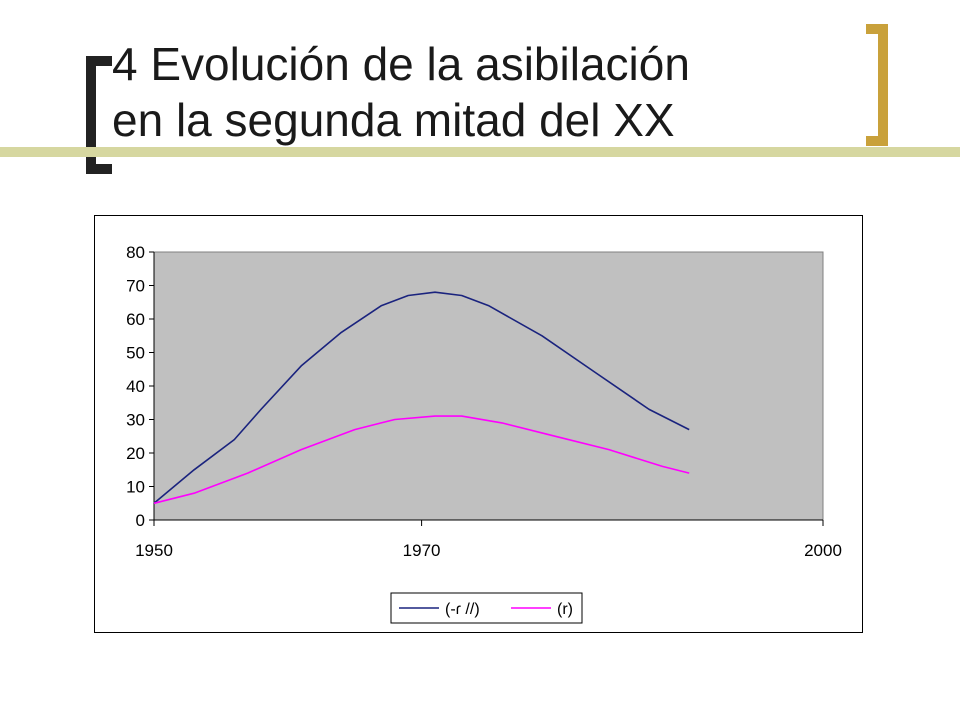  I want to click on y-tick-label: 70, so click(135, 286).